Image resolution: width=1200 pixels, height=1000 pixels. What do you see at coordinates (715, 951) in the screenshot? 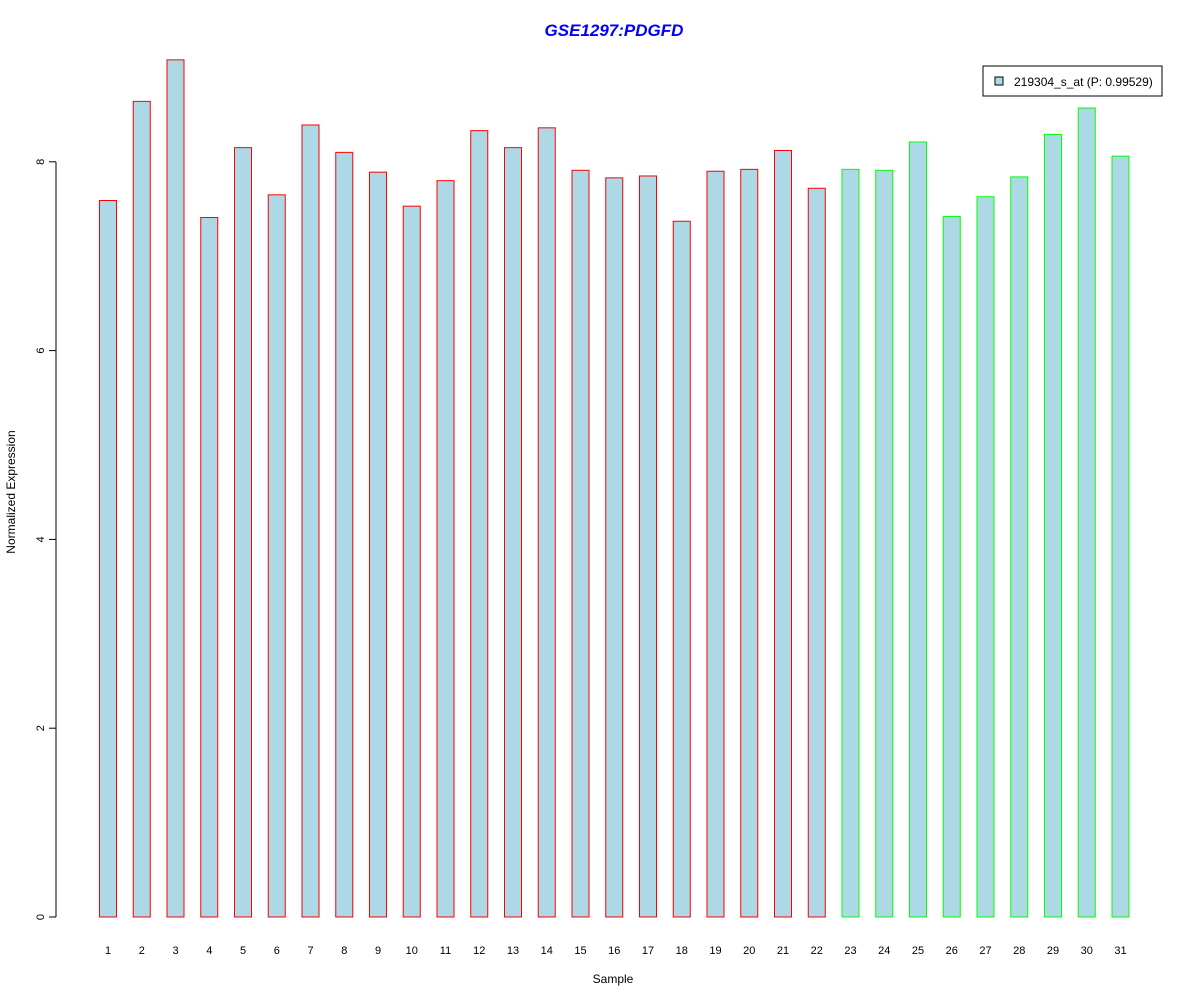
I see `x-tick-label: 19` at bounding box center [715, 951].